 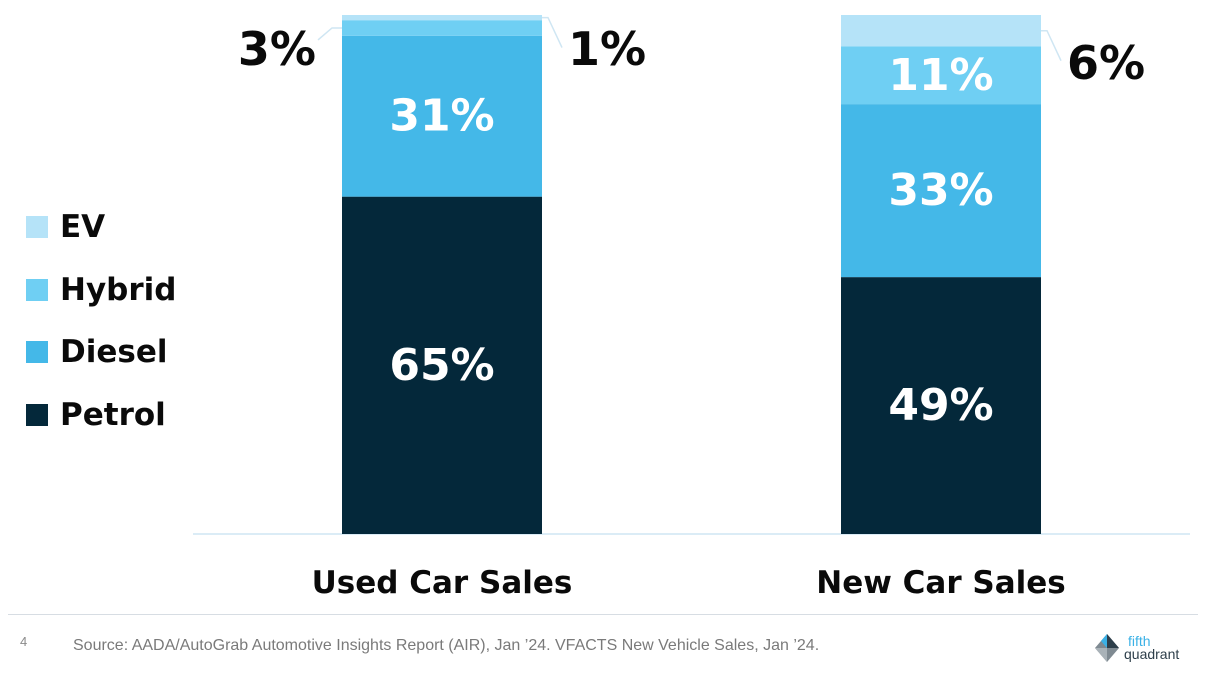 What do you see at coordinates (552, 32) in the screenshot?
I see `leader-line-used-ev` at bounding box center [552, 32].